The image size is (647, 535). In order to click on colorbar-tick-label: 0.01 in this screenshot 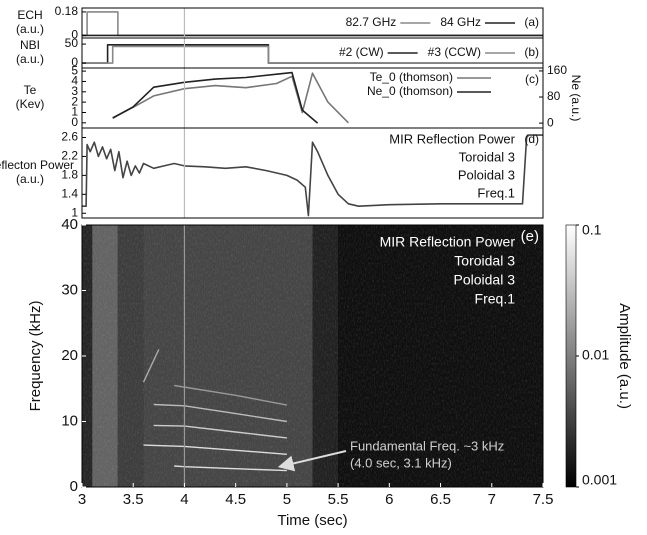, I will do `click(595, 355)`.